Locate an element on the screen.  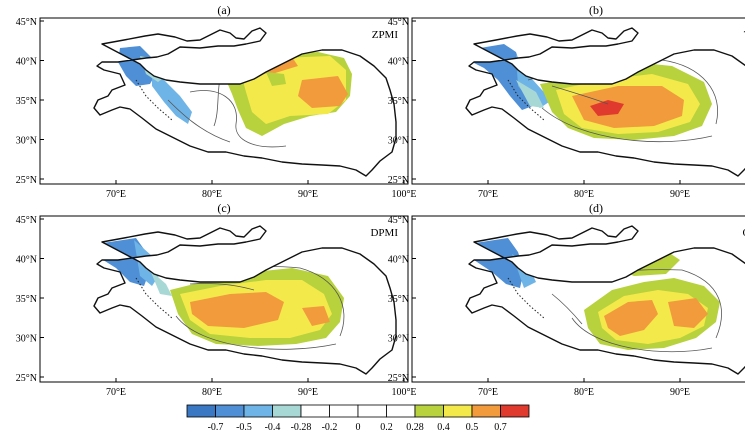
colorbar-label: 0.7 is located at coordinates (500, 427).